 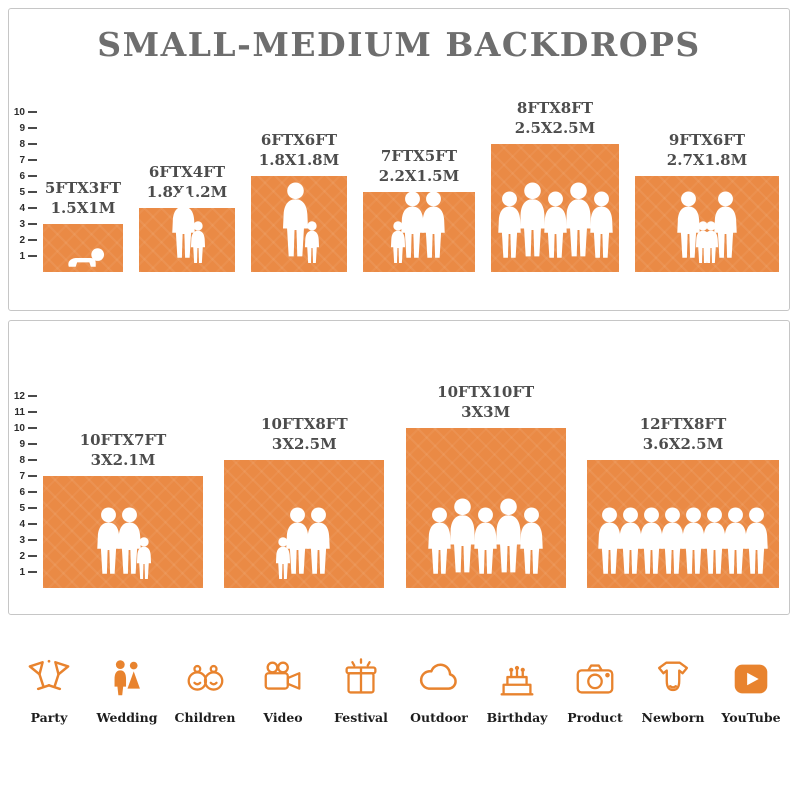 I want to click on size-feet: 5FTX3FT, so click(x=83, y=188).